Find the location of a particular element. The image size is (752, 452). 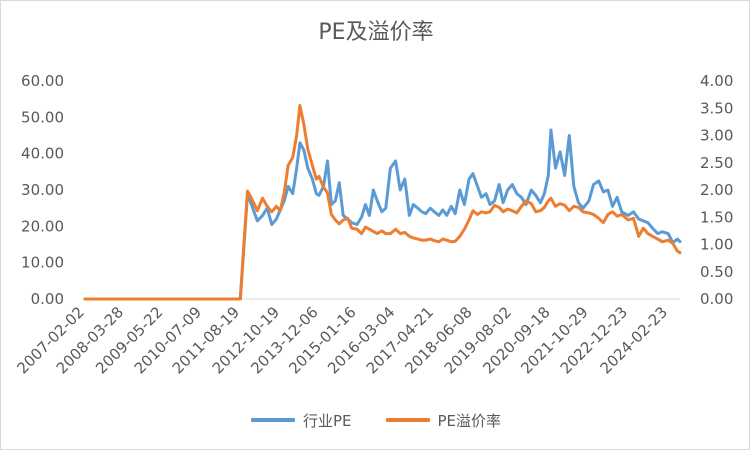

left-axis-tick-label: 30.00 is located at coordinates (42, 190).